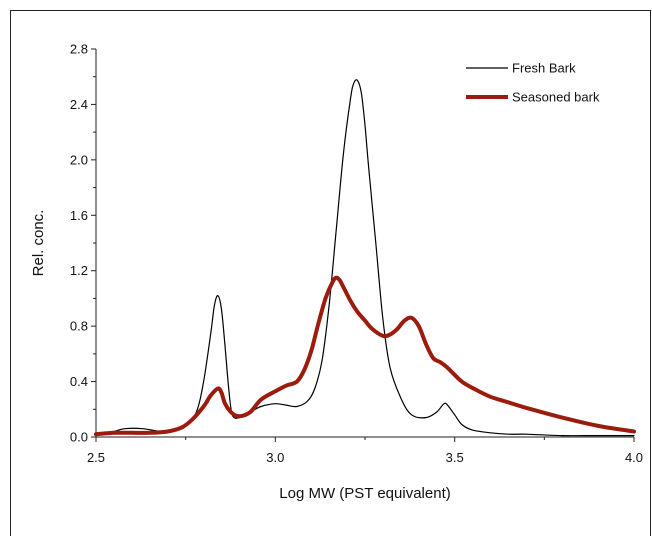  I want to click on y-tick-label: 0.0, so click(79, 437).